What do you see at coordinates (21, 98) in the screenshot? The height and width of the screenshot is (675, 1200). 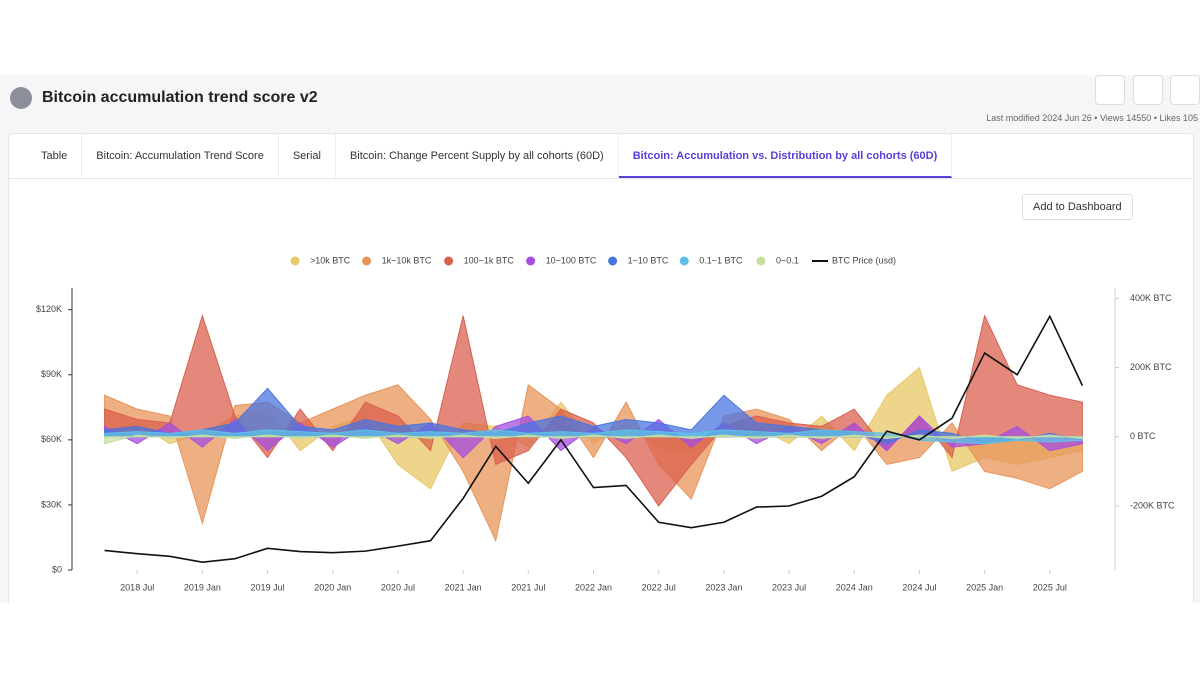 I see `avatar` at bounding box center [21, 98].